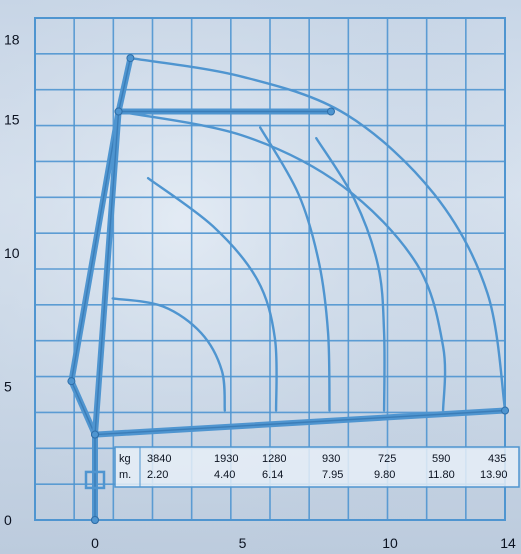 Image resolution: width=521 pixels, height=554 pixels. Describe the element at coordinates (390, 543) in the screenshot. I see `x-tick-label: 10` at that location.